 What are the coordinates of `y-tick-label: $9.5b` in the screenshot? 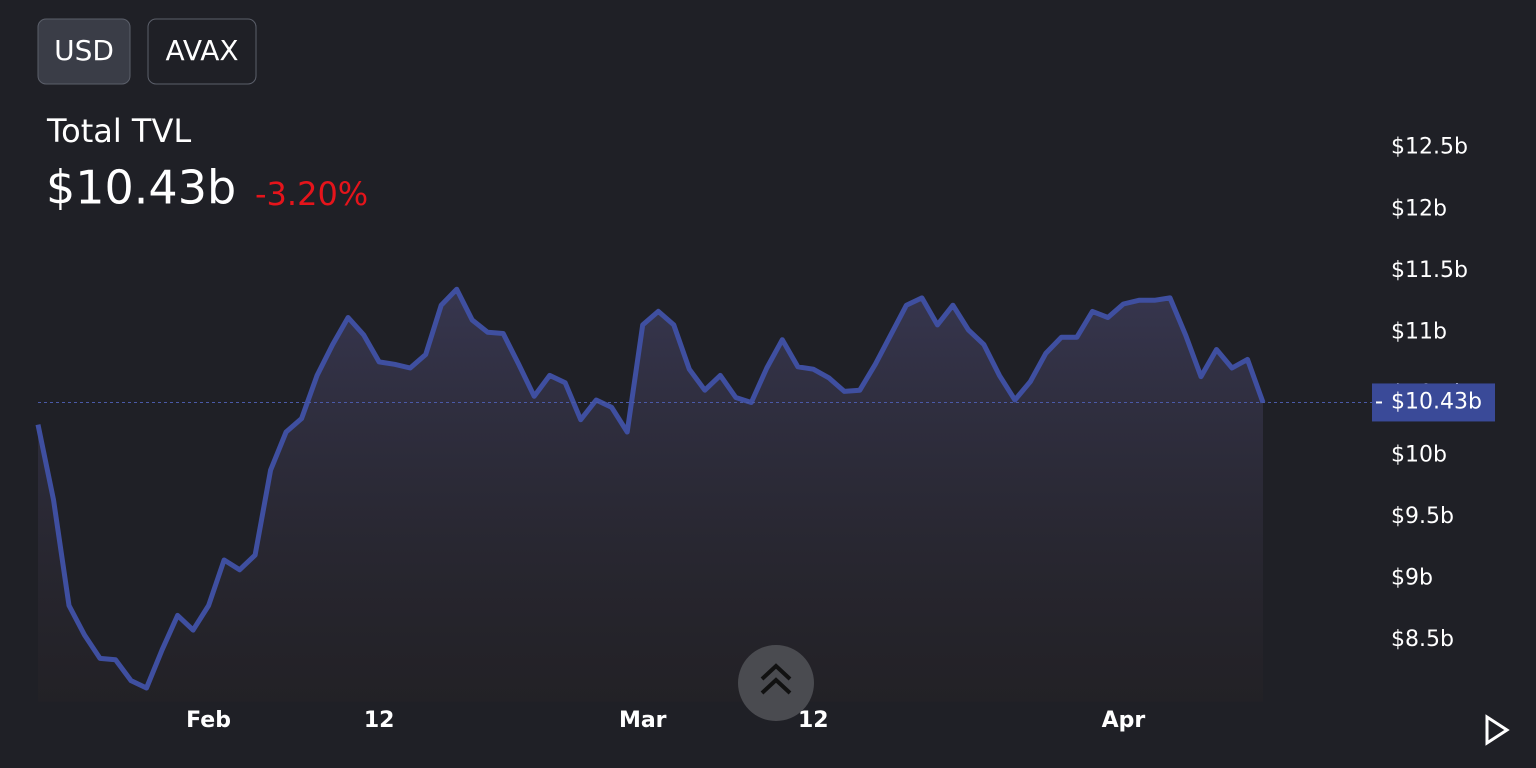 It's located at (1422, 516).